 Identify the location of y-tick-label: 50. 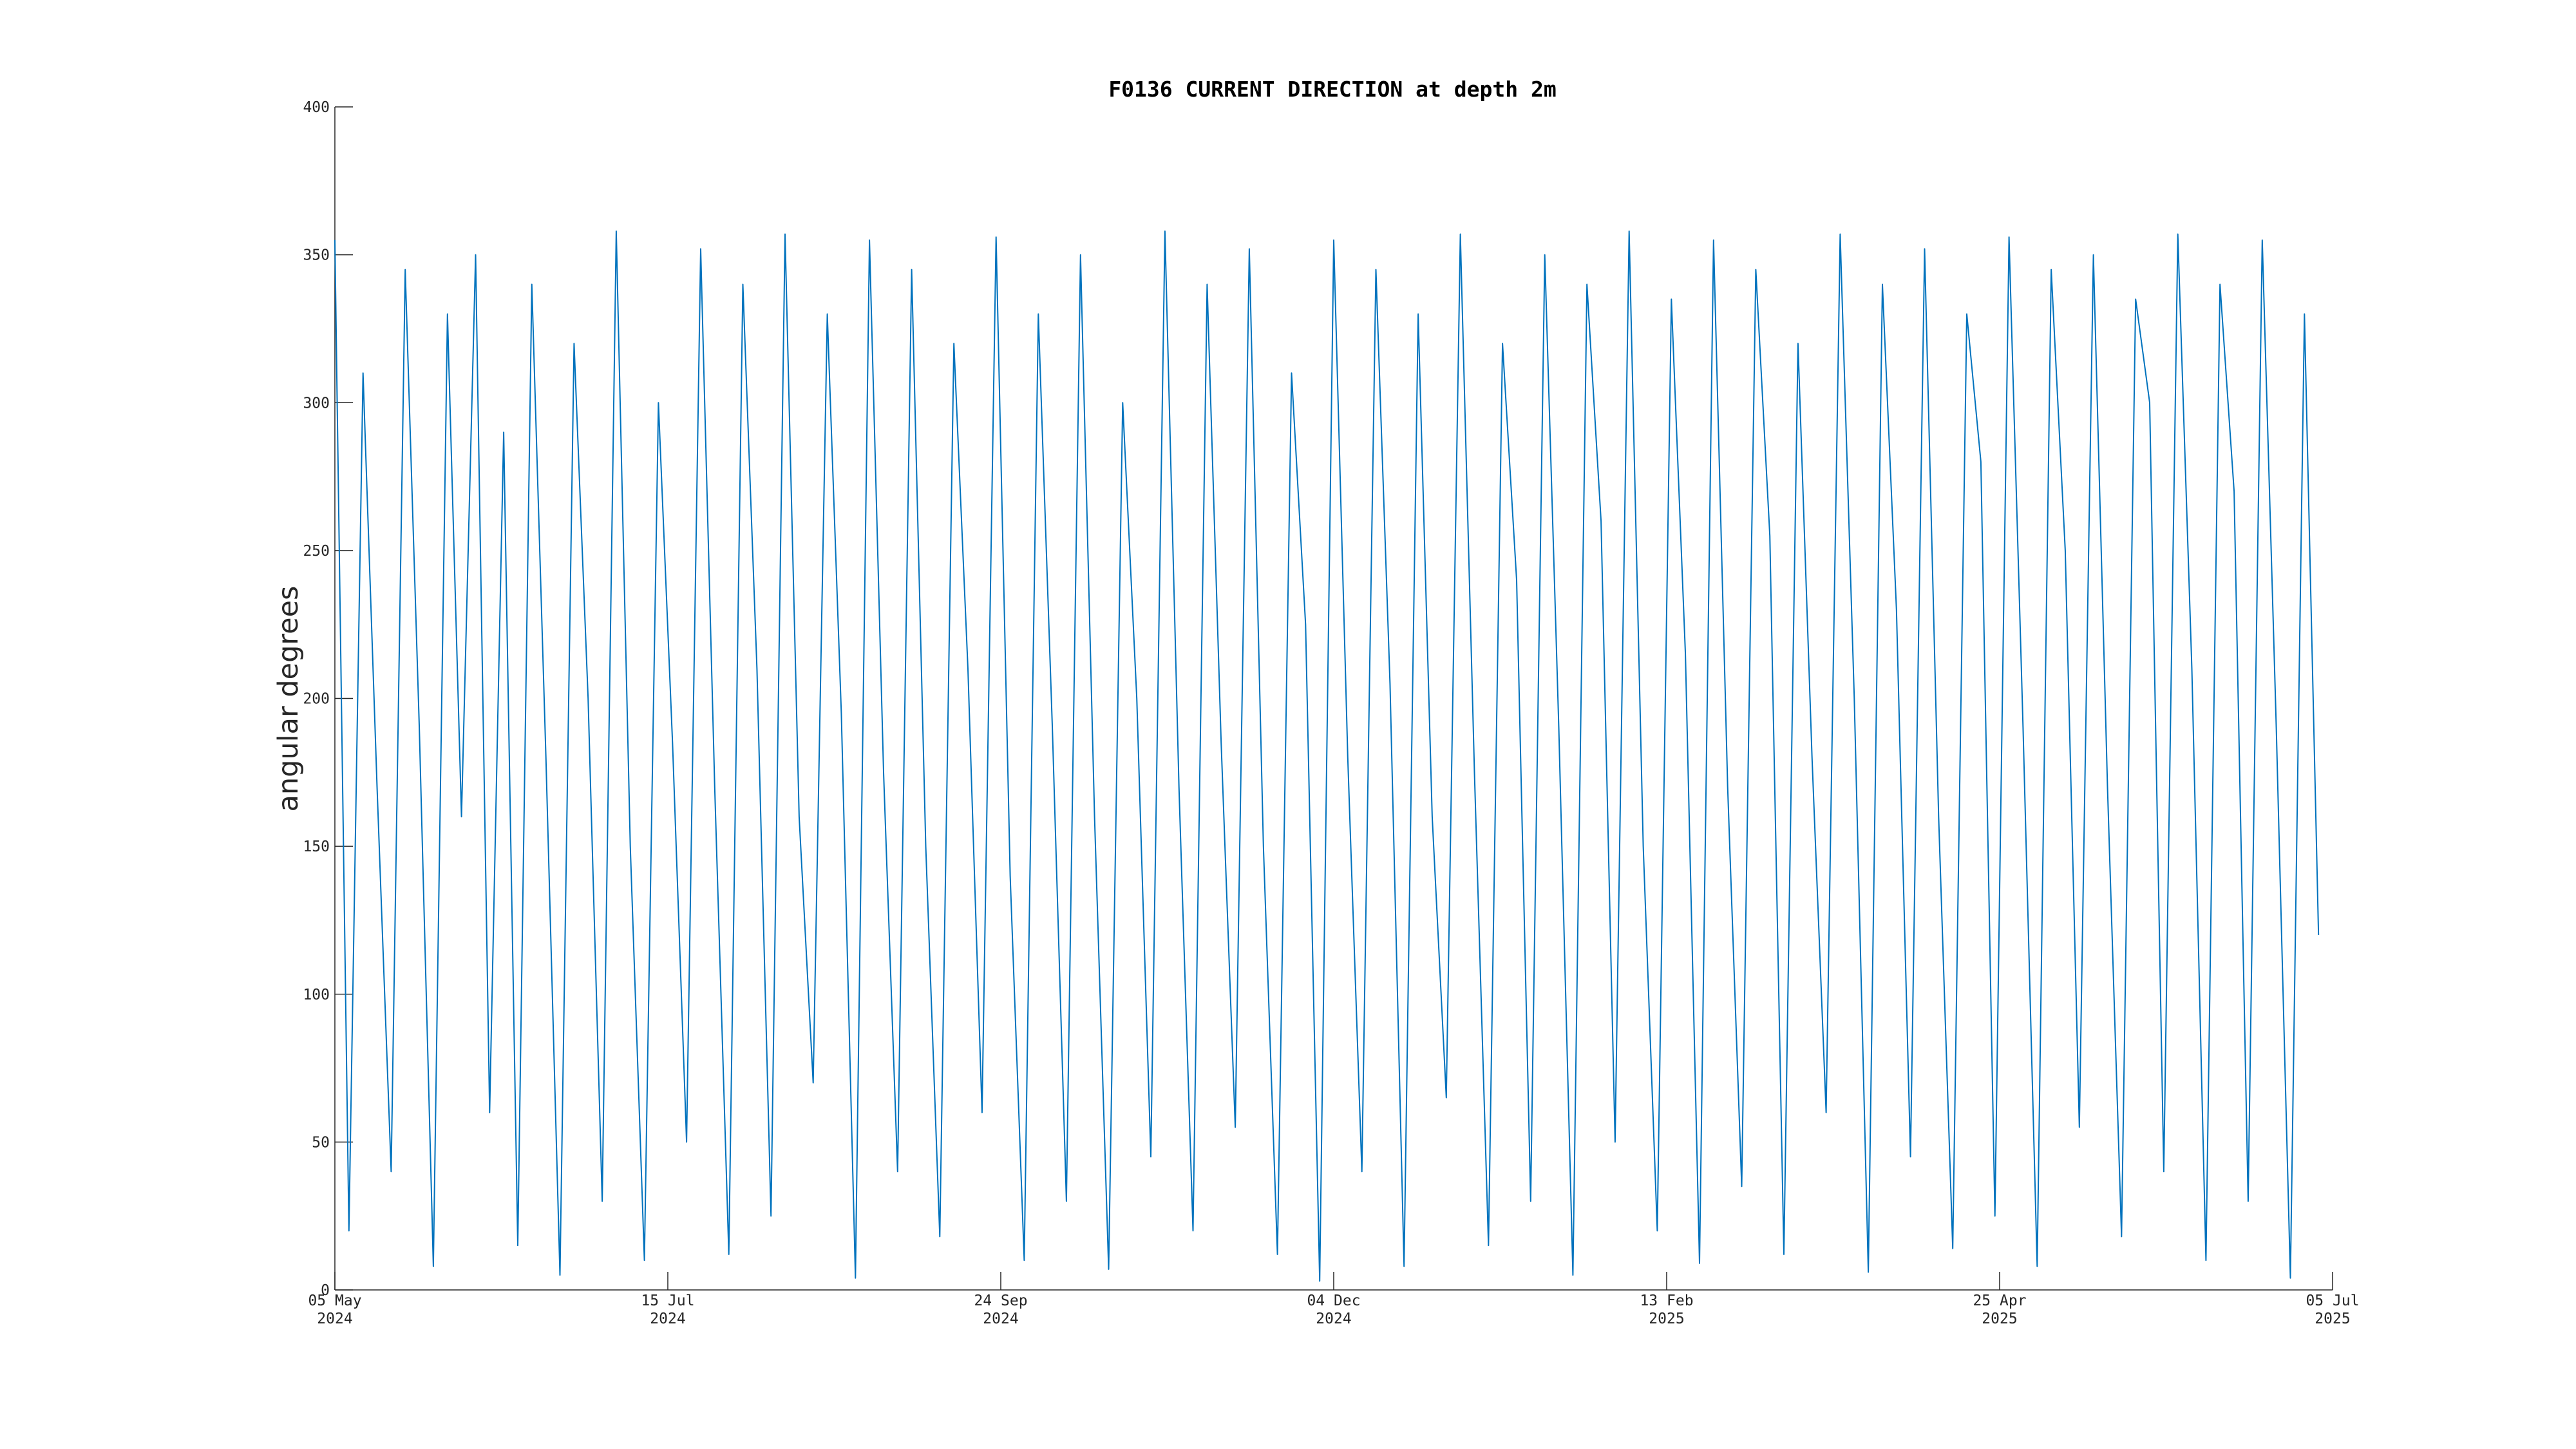
(321, 1142).